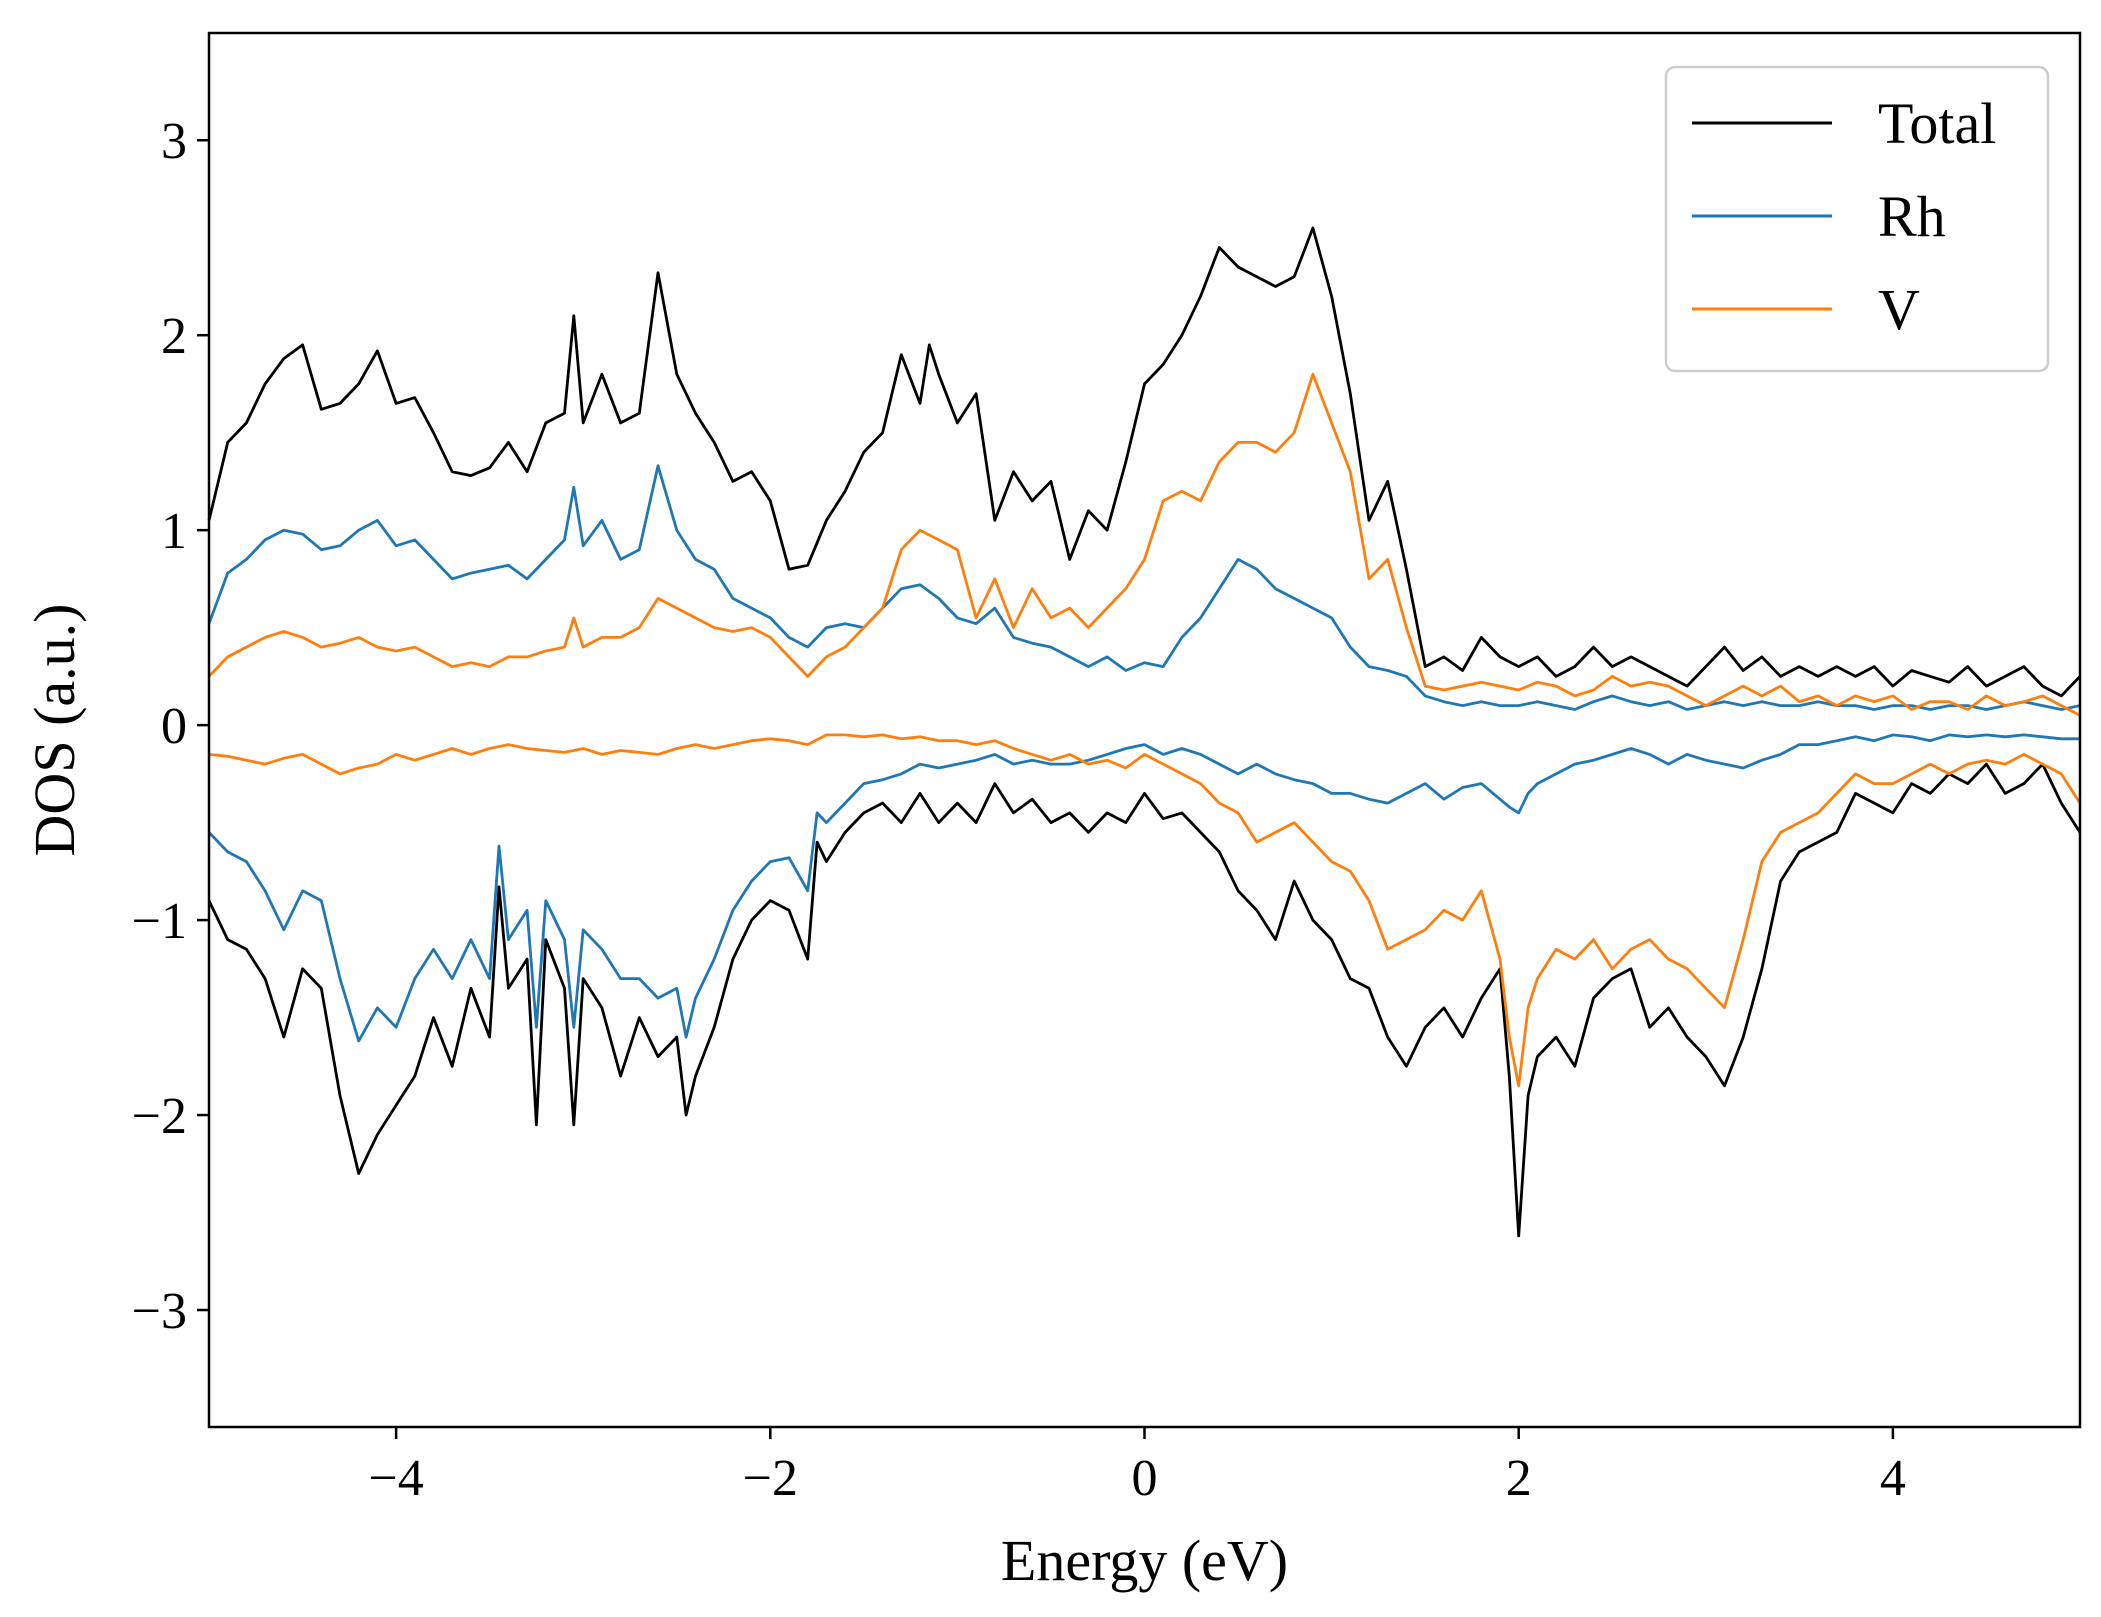  I want to click on x-tick-label: −2, so click(770, 1478).